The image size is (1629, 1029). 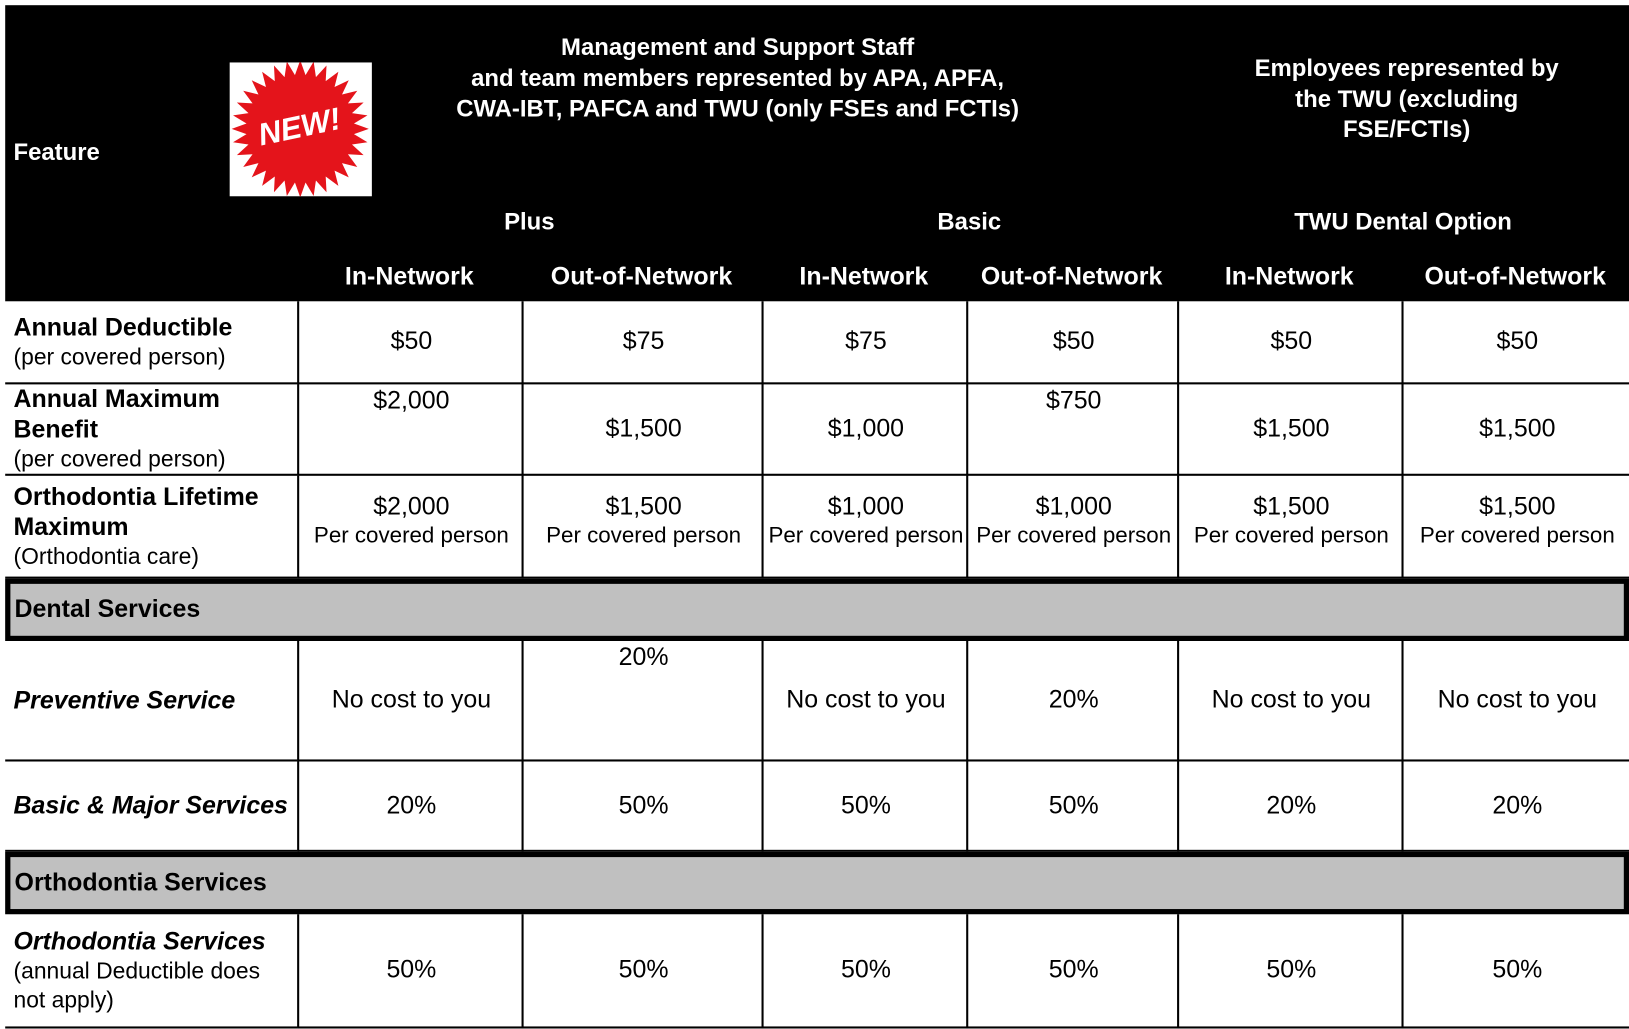 I want to click on feature-title: Annual Deductible, so click(x=123, y=327).